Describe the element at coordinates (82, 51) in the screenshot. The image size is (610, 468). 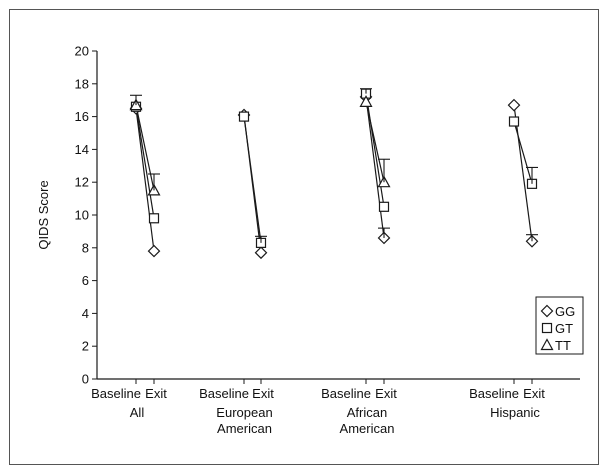
I see `y-tick-label: 20` at that location.